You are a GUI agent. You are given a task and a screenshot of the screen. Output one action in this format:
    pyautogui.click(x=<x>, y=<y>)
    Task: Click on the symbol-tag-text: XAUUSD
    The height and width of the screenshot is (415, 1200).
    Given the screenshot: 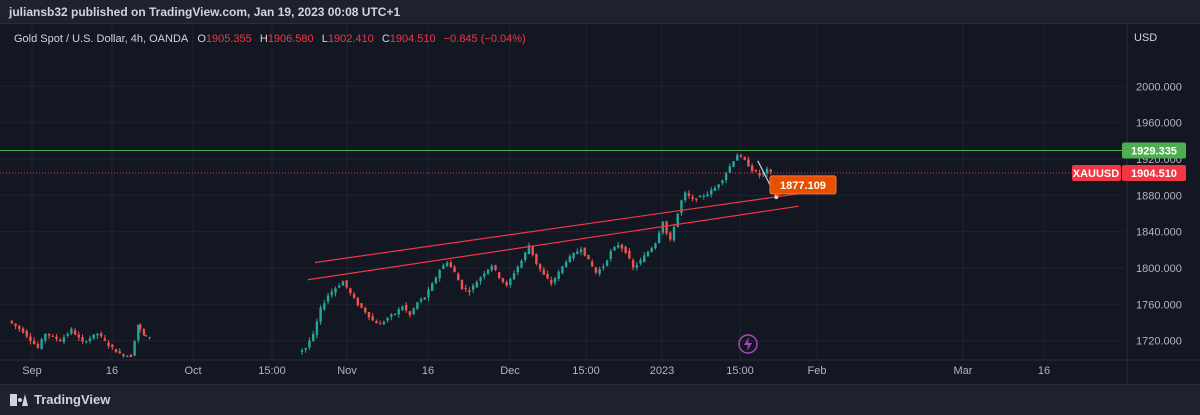 What is the action you would take?
    pyautogui.click(x=1096, y=174)
    